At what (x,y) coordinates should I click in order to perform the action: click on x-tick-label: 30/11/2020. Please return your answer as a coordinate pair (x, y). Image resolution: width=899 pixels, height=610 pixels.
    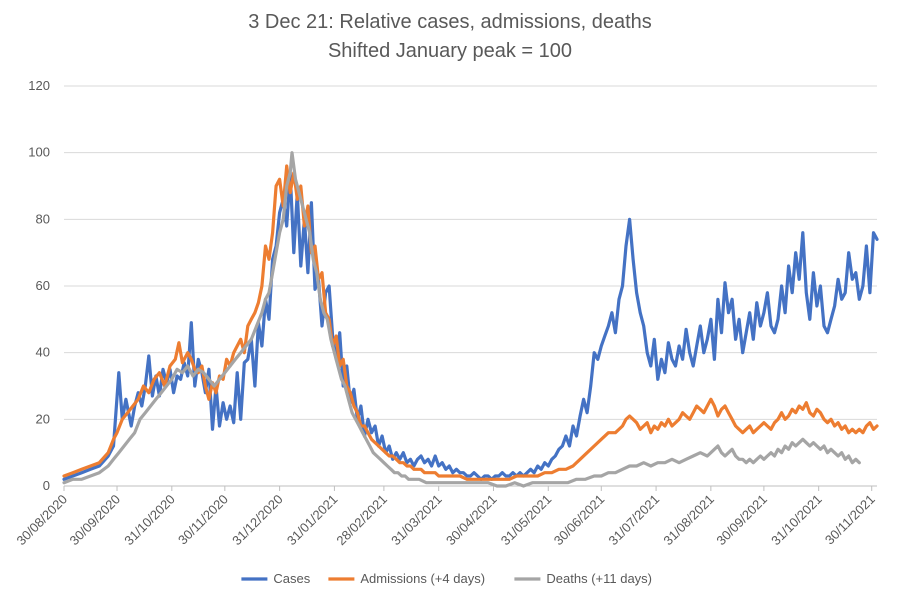
    Looking at the image, I should click on (203, 520).